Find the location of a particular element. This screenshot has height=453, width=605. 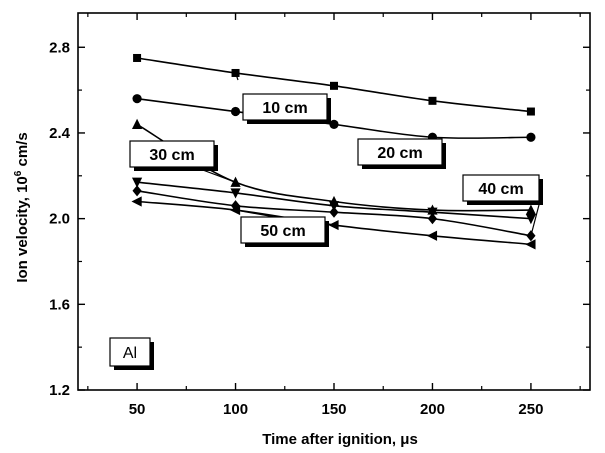

y-tick-label: 2.4 is located at coordinates (60, 133).